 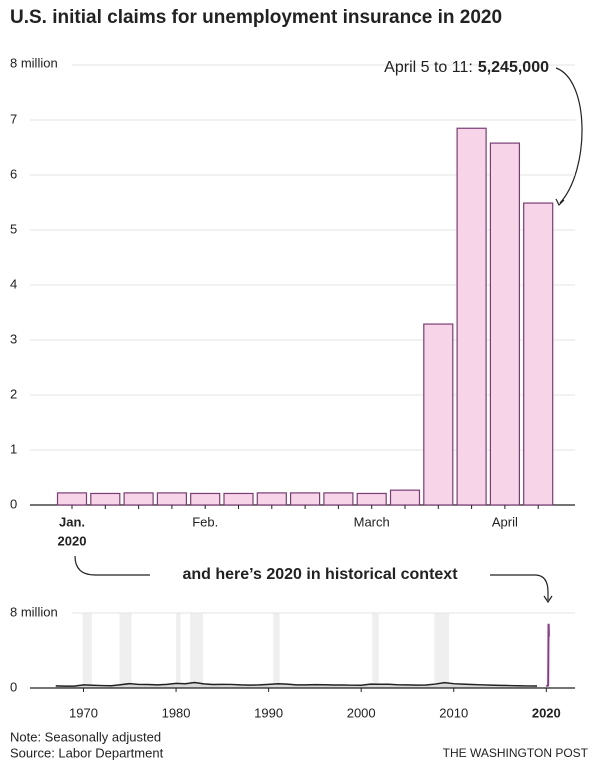 I want to click on context-arrow, so click(x=311, y=577).